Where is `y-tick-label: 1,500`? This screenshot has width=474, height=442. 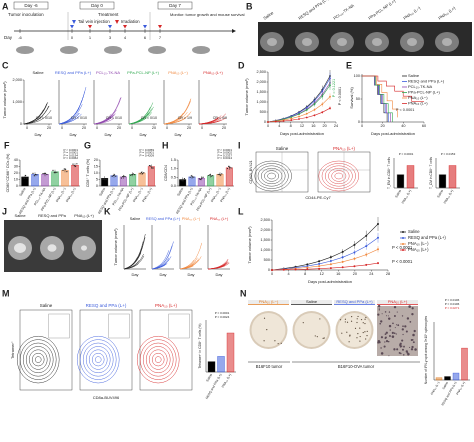 y-tick-label: 1,500 is located at coordinates (261, 92).